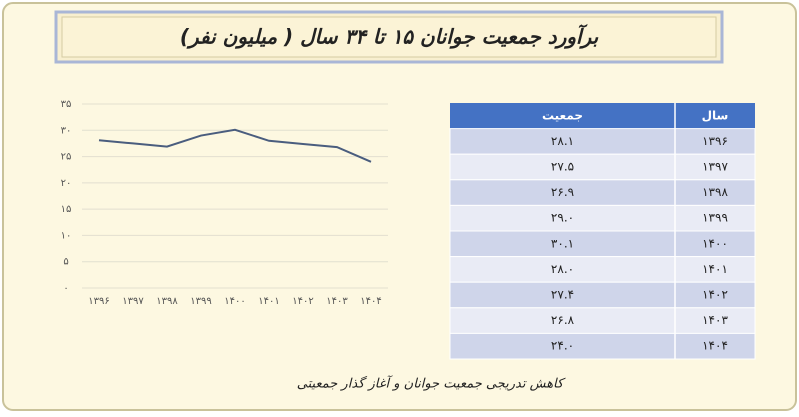  I want to click on table-header: سال, so click(715, 115).